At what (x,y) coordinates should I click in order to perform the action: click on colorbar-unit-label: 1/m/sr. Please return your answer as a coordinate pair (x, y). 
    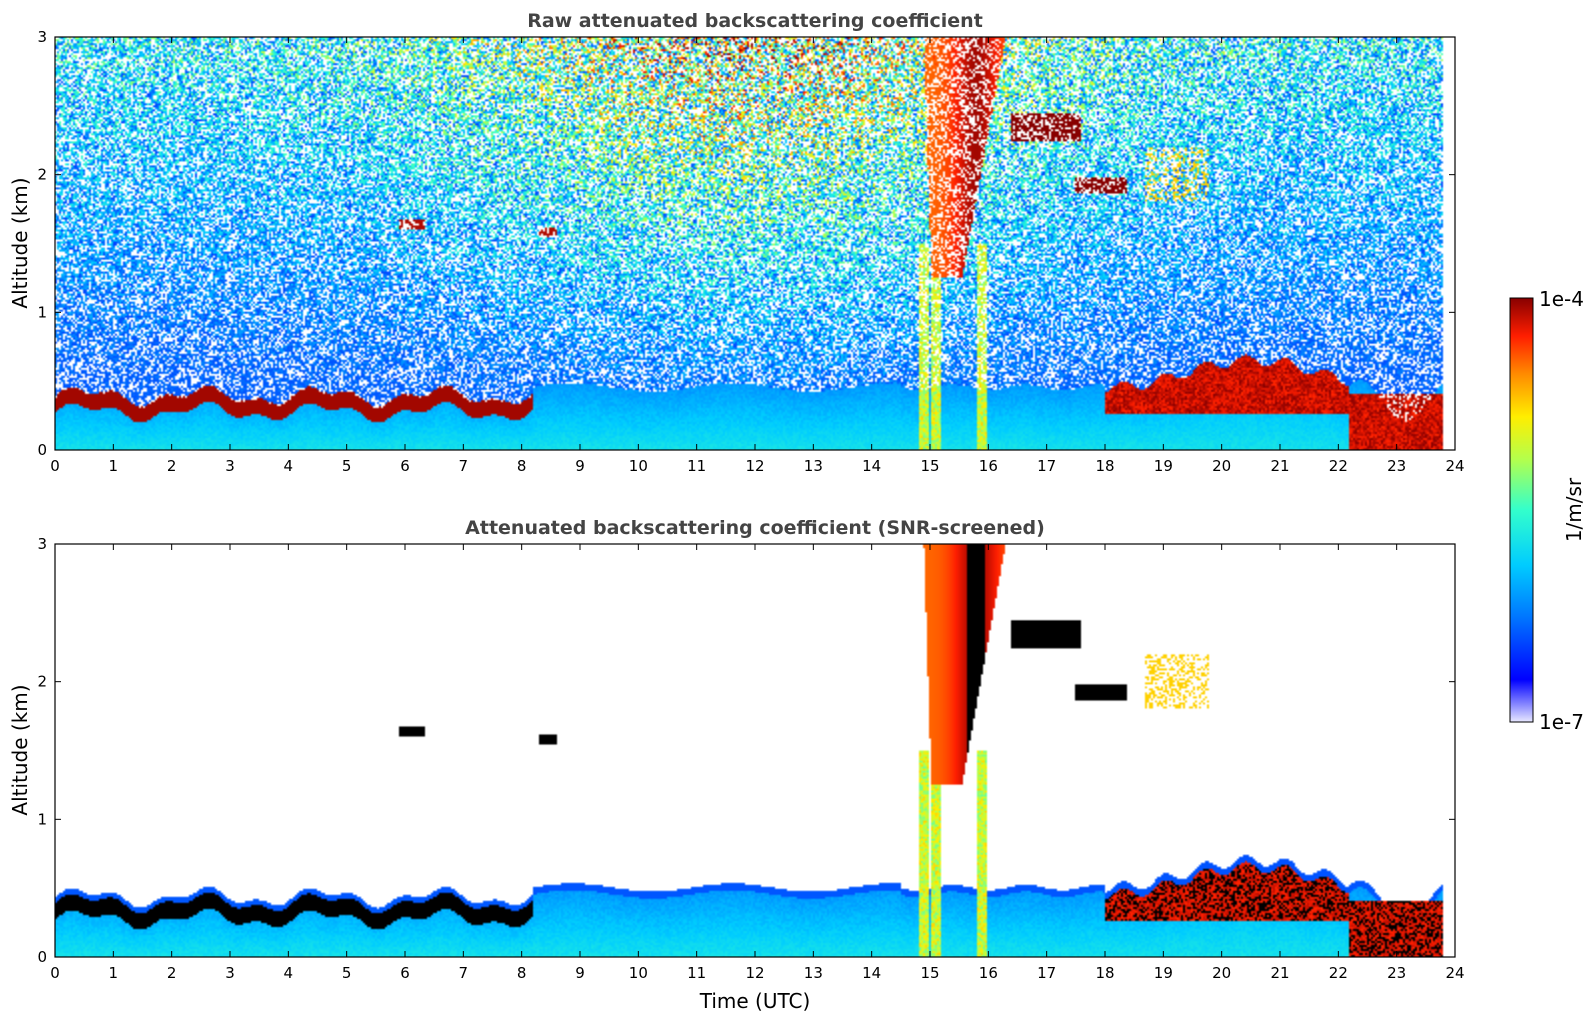
    Looking at the image, I should click on (1574, 509).